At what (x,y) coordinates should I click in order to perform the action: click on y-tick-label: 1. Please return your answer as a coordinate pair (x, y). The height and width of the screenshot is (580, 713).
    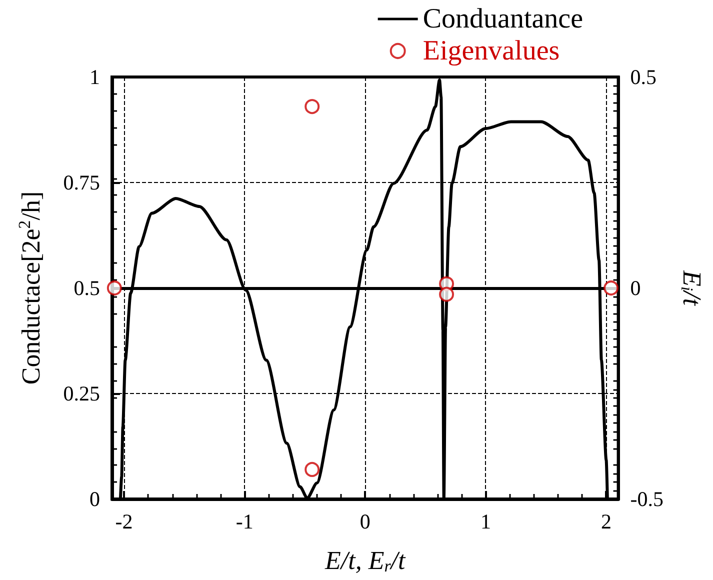
    Looking at the image, I should click on (95, 77).